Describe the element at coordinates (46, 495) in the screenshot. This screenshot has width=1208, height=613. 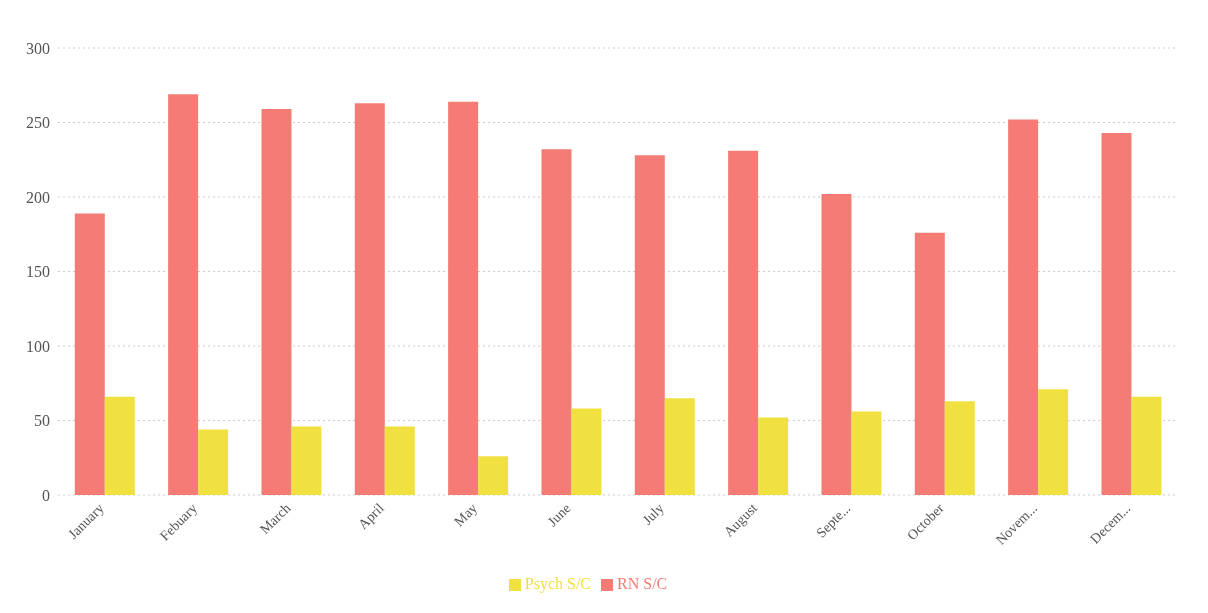
I see `y-tick-label: 0` at that location.